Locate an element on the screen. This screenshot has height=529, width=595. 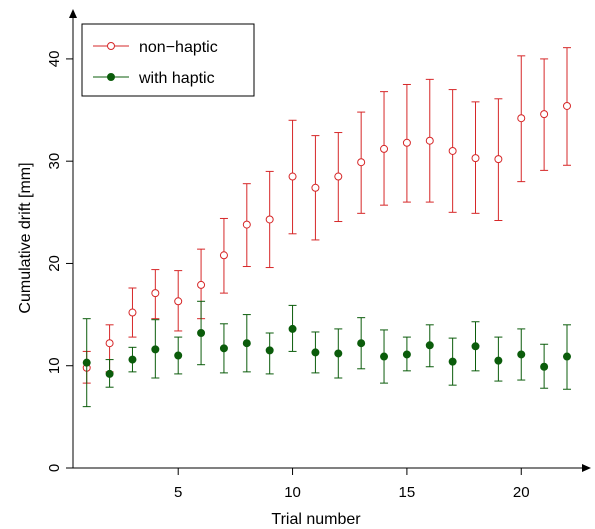
y-axis-arrow is located at coordinates (73, 13).